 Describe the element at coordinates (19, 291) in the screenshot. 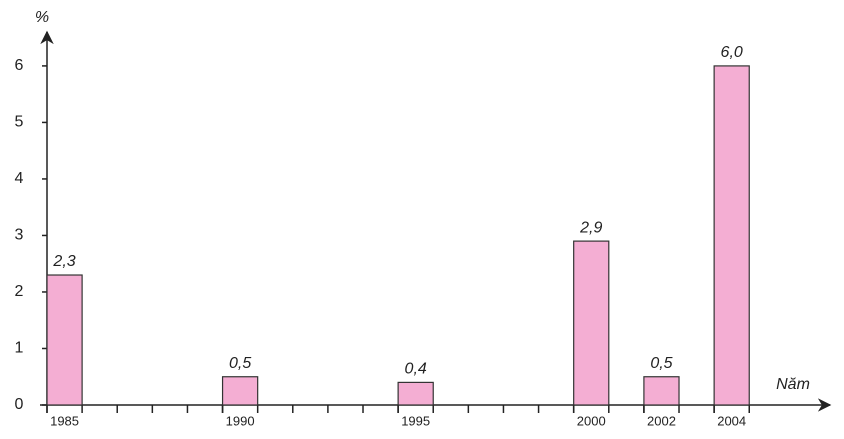

I see `y-tick-label: 2` at that location.